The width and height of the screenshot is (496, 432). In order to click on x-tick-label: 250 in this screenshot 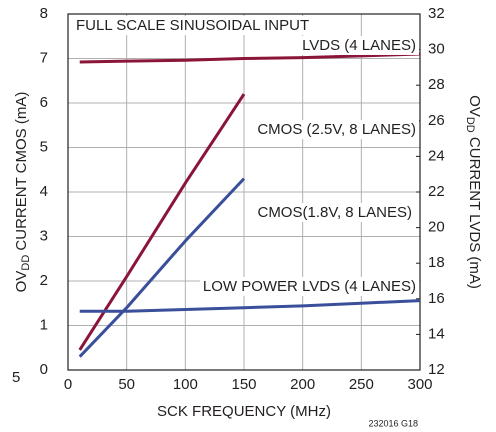, I will do `click(361, 384)`.